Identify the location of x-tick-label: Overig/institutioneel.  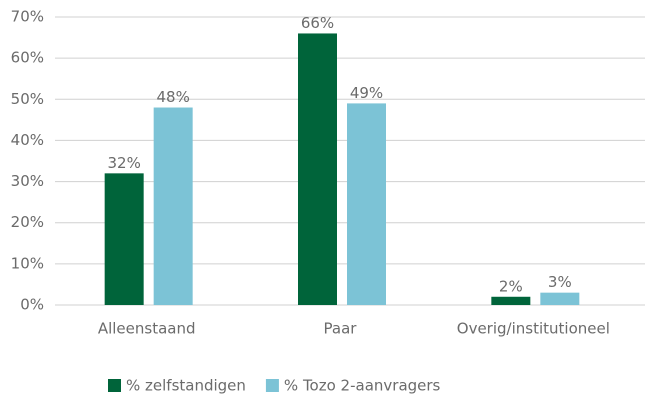
(533, 329).